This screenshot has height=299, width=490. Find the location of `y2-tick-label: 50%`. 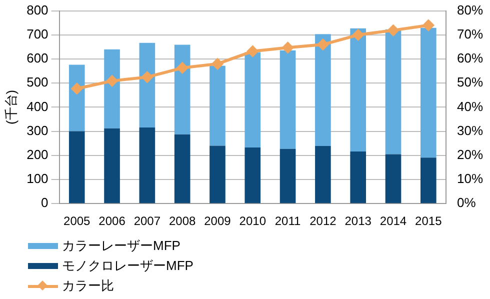

y2-tick-label: 50% is located at coordinates (470, 82).